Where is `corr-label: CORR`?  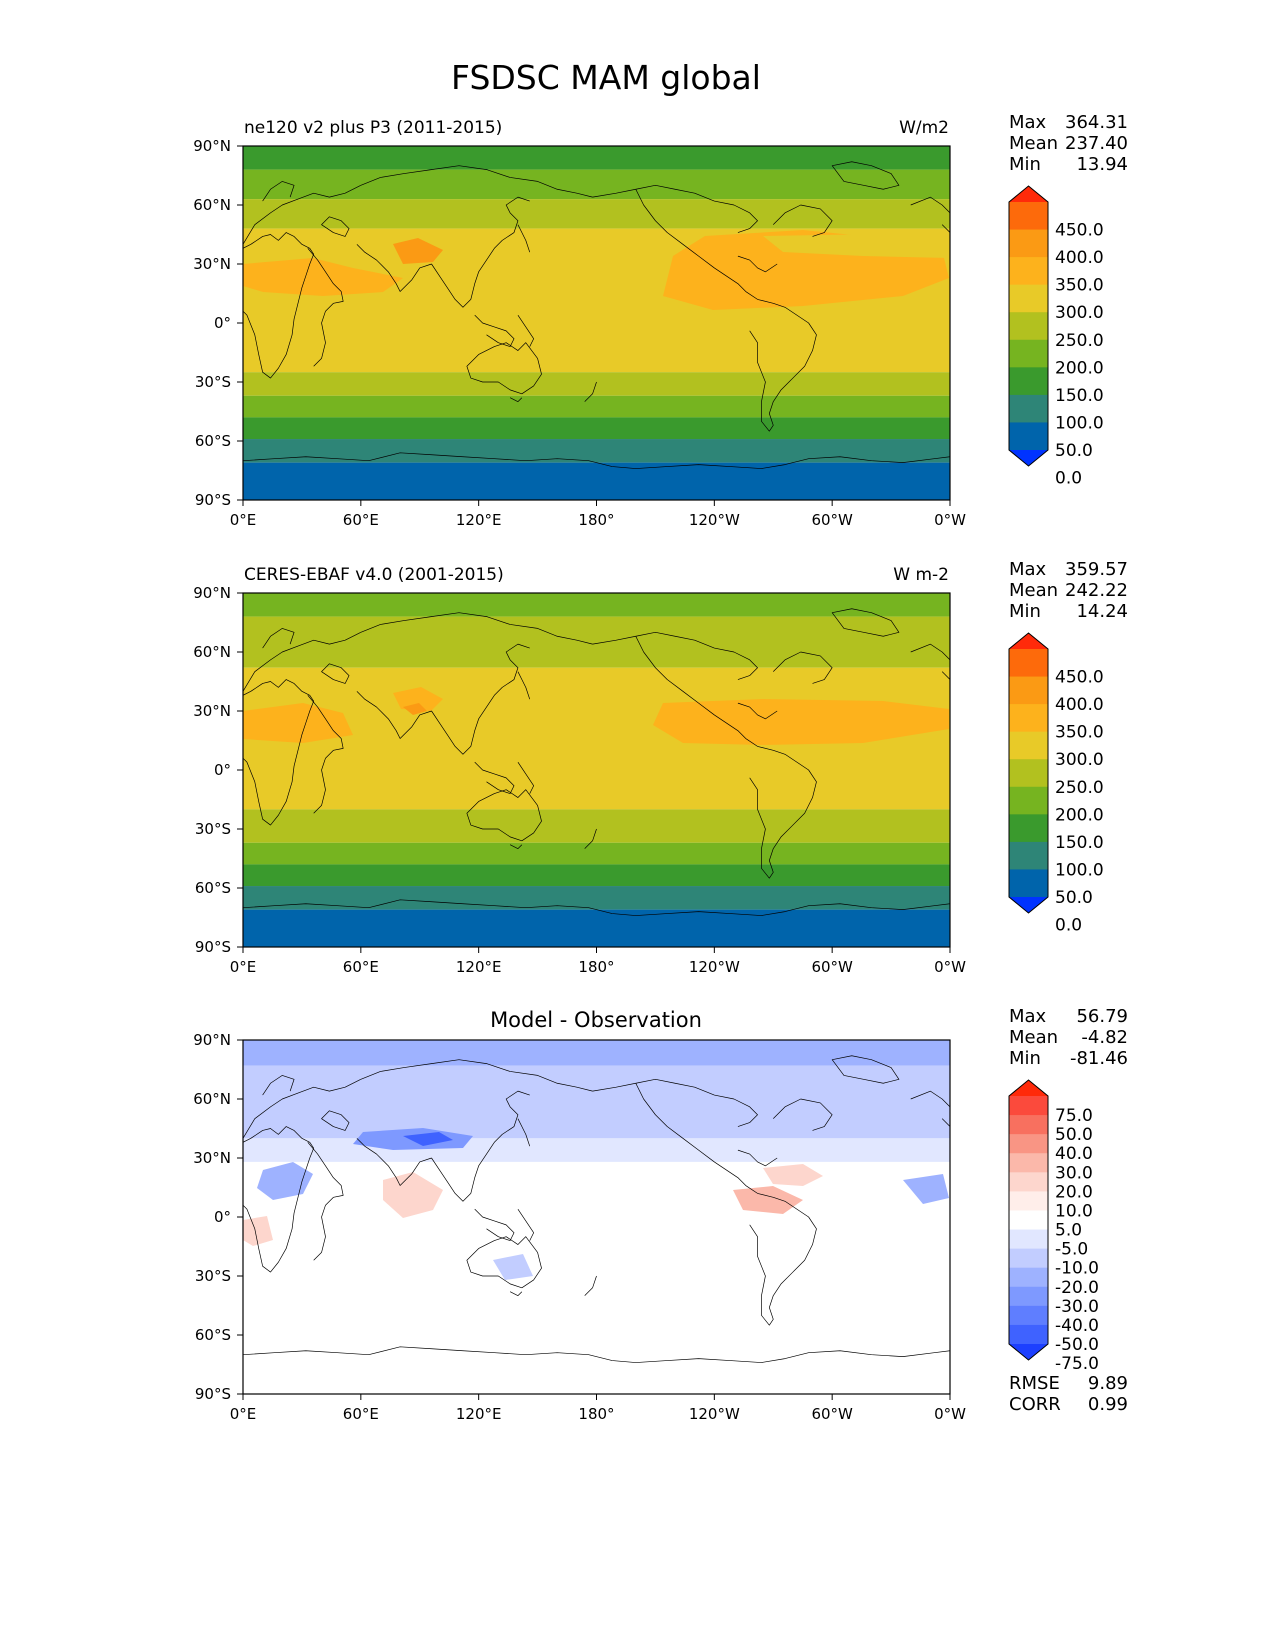
corr-label: CORR is located at coordinates (1035, 1404).